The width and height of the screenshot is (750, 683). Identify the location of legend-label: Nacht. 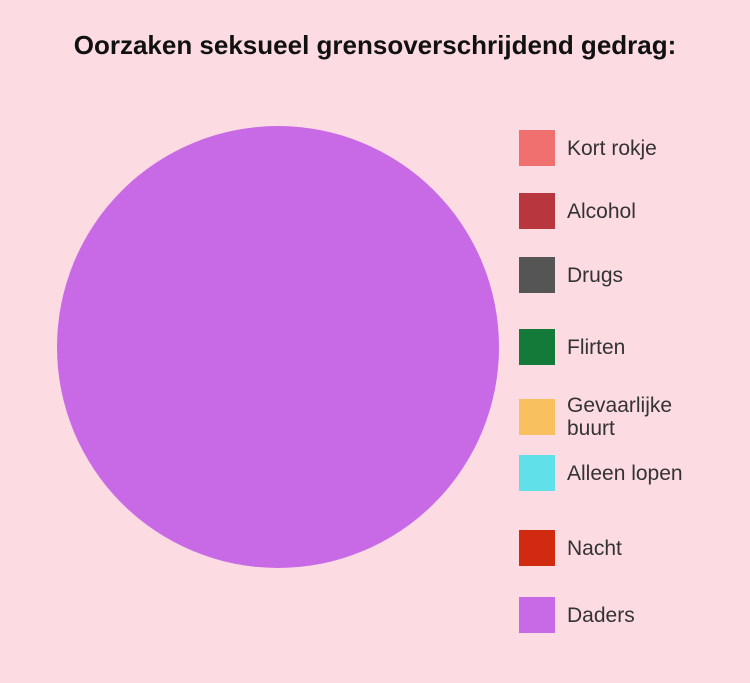
(594, 548).